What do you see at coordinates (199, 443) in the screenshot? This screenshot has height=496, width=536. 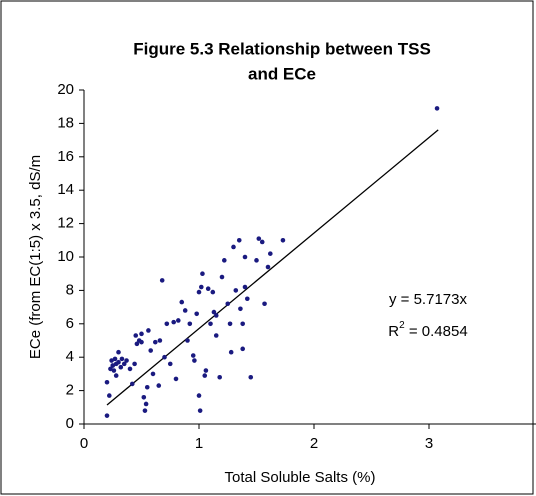 I see `x-tick-label: 1` at bounding box center [199, 443].